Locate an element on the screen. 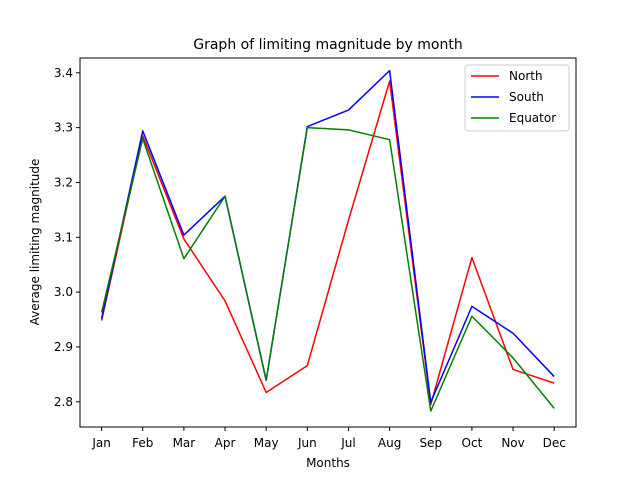  y-tick-label: 3.4 is located at coordinates (63, 73).